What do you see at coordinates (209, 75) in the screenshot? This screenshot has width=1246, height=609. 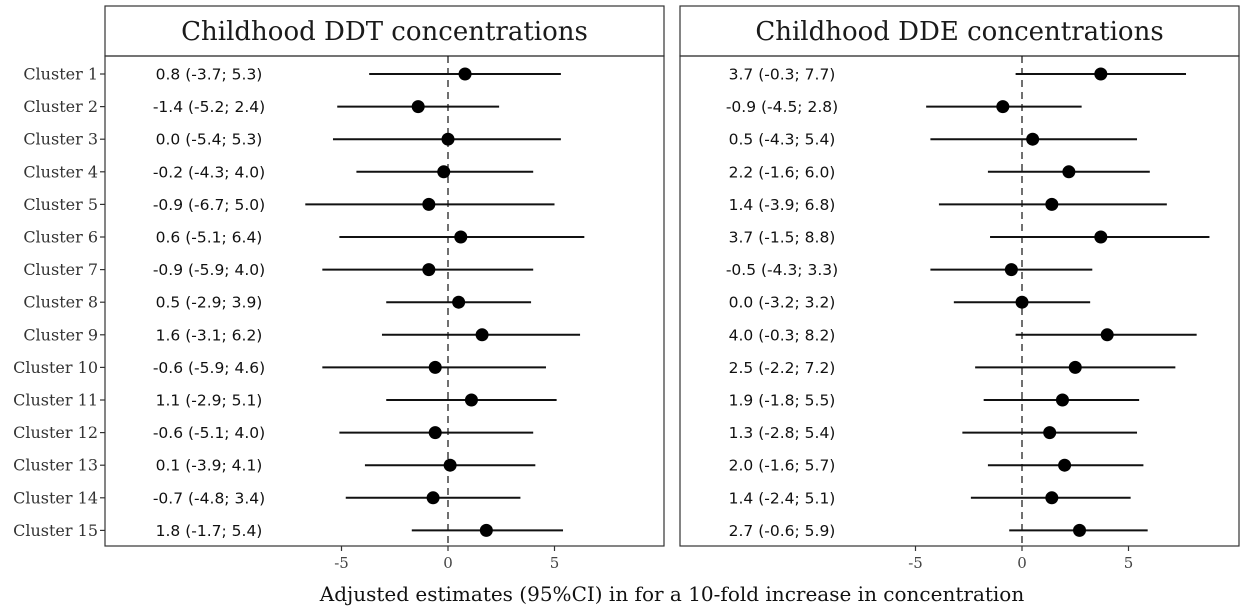 I see `ddt-estimate-label: 0.8 (-3.7; 5.3)` at bounding box center [209, 75].